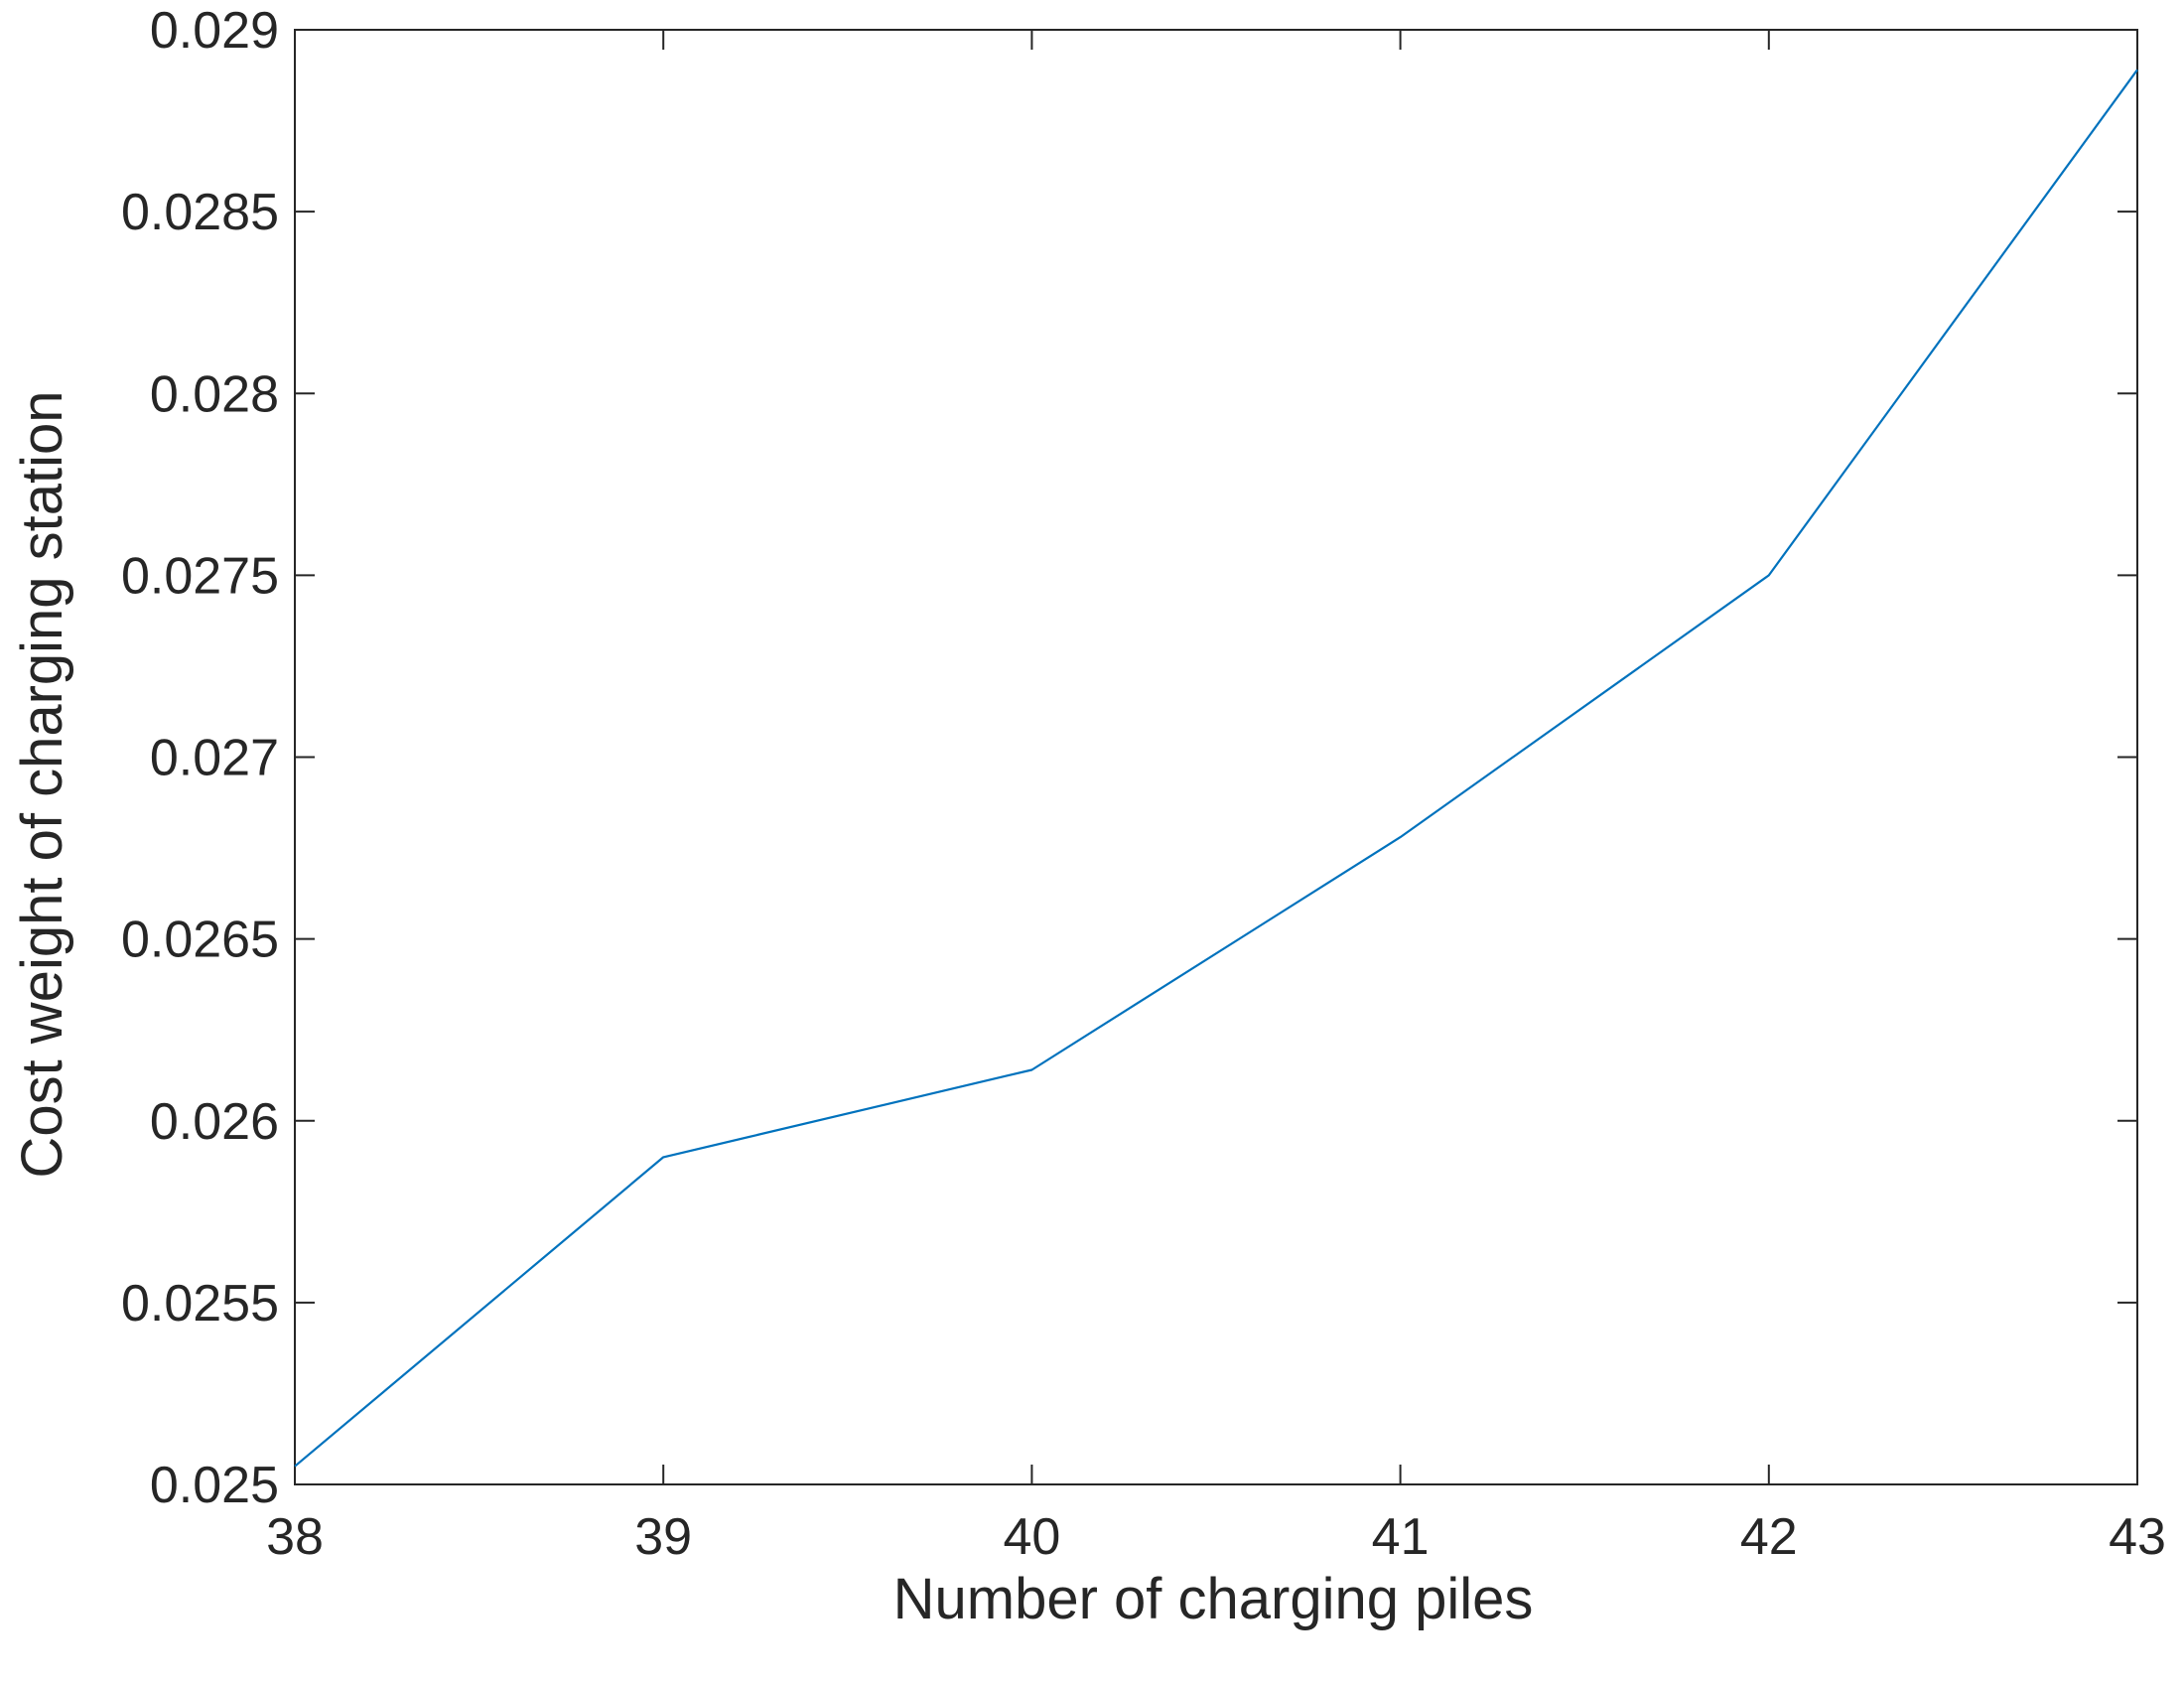  Describe the element at coordinates (214, 758) in the screenshot. I see `y-tick-label: 0.027` at that location.